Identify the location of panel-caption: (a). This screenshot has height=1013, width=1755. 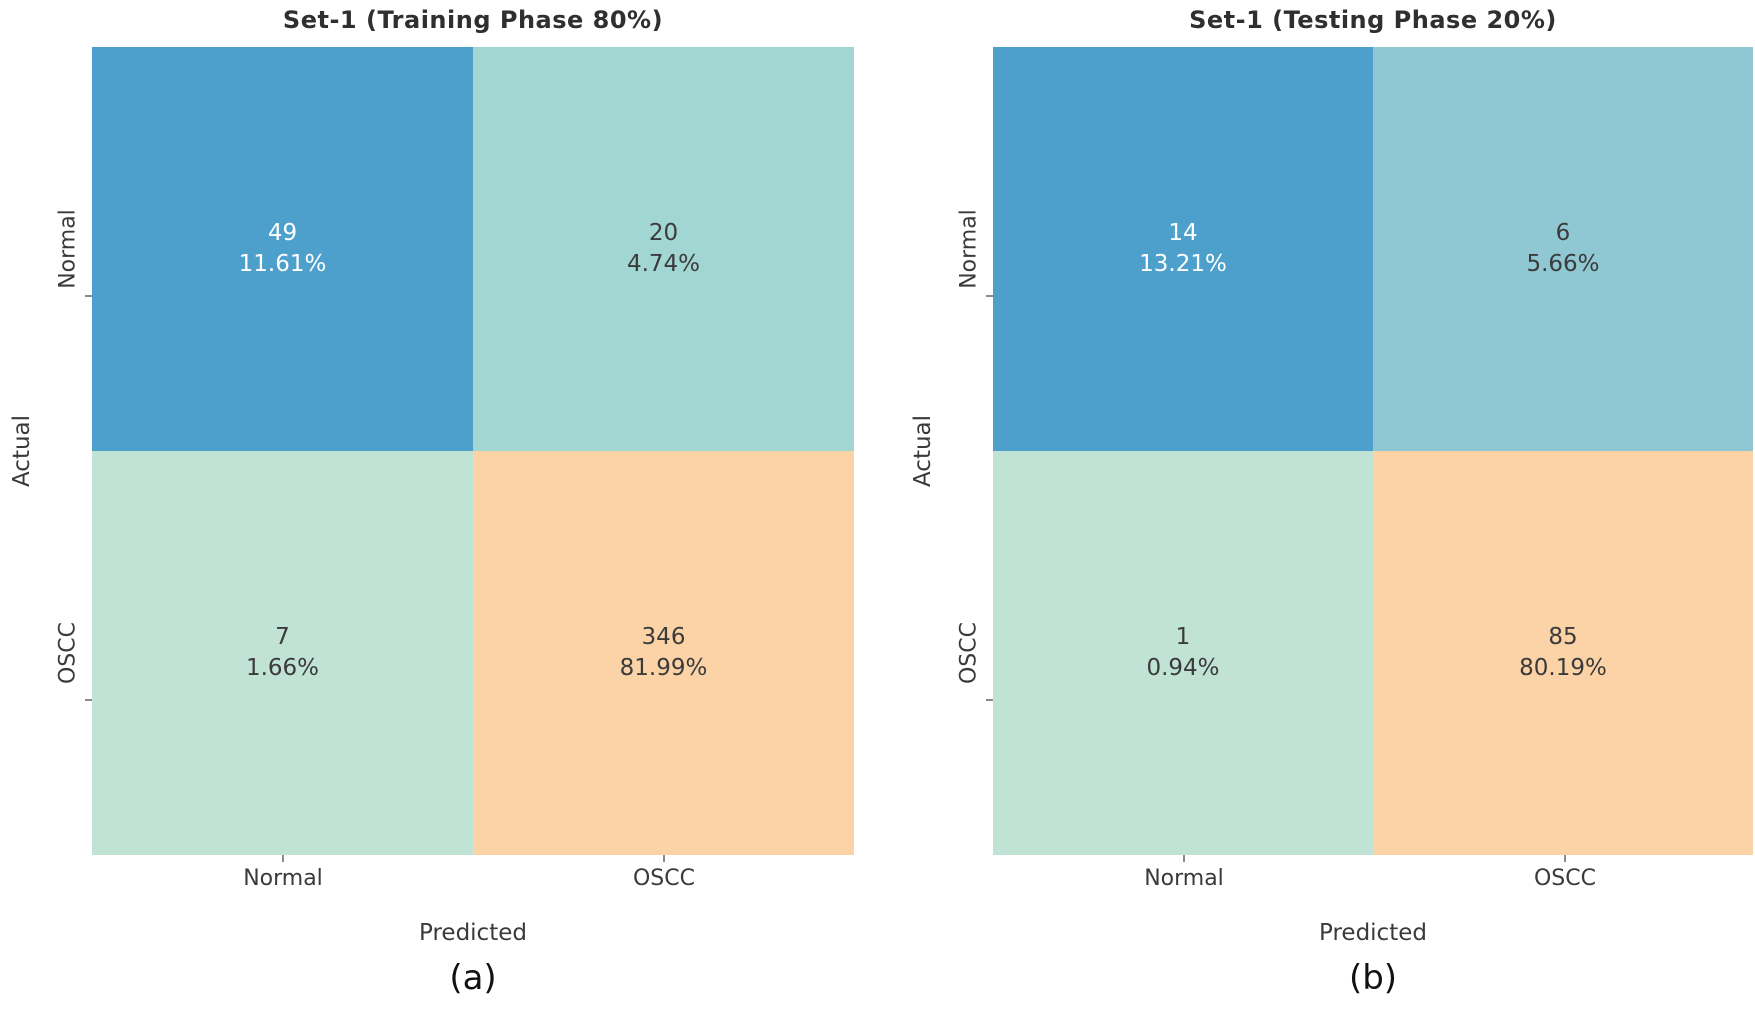
(473, 978).